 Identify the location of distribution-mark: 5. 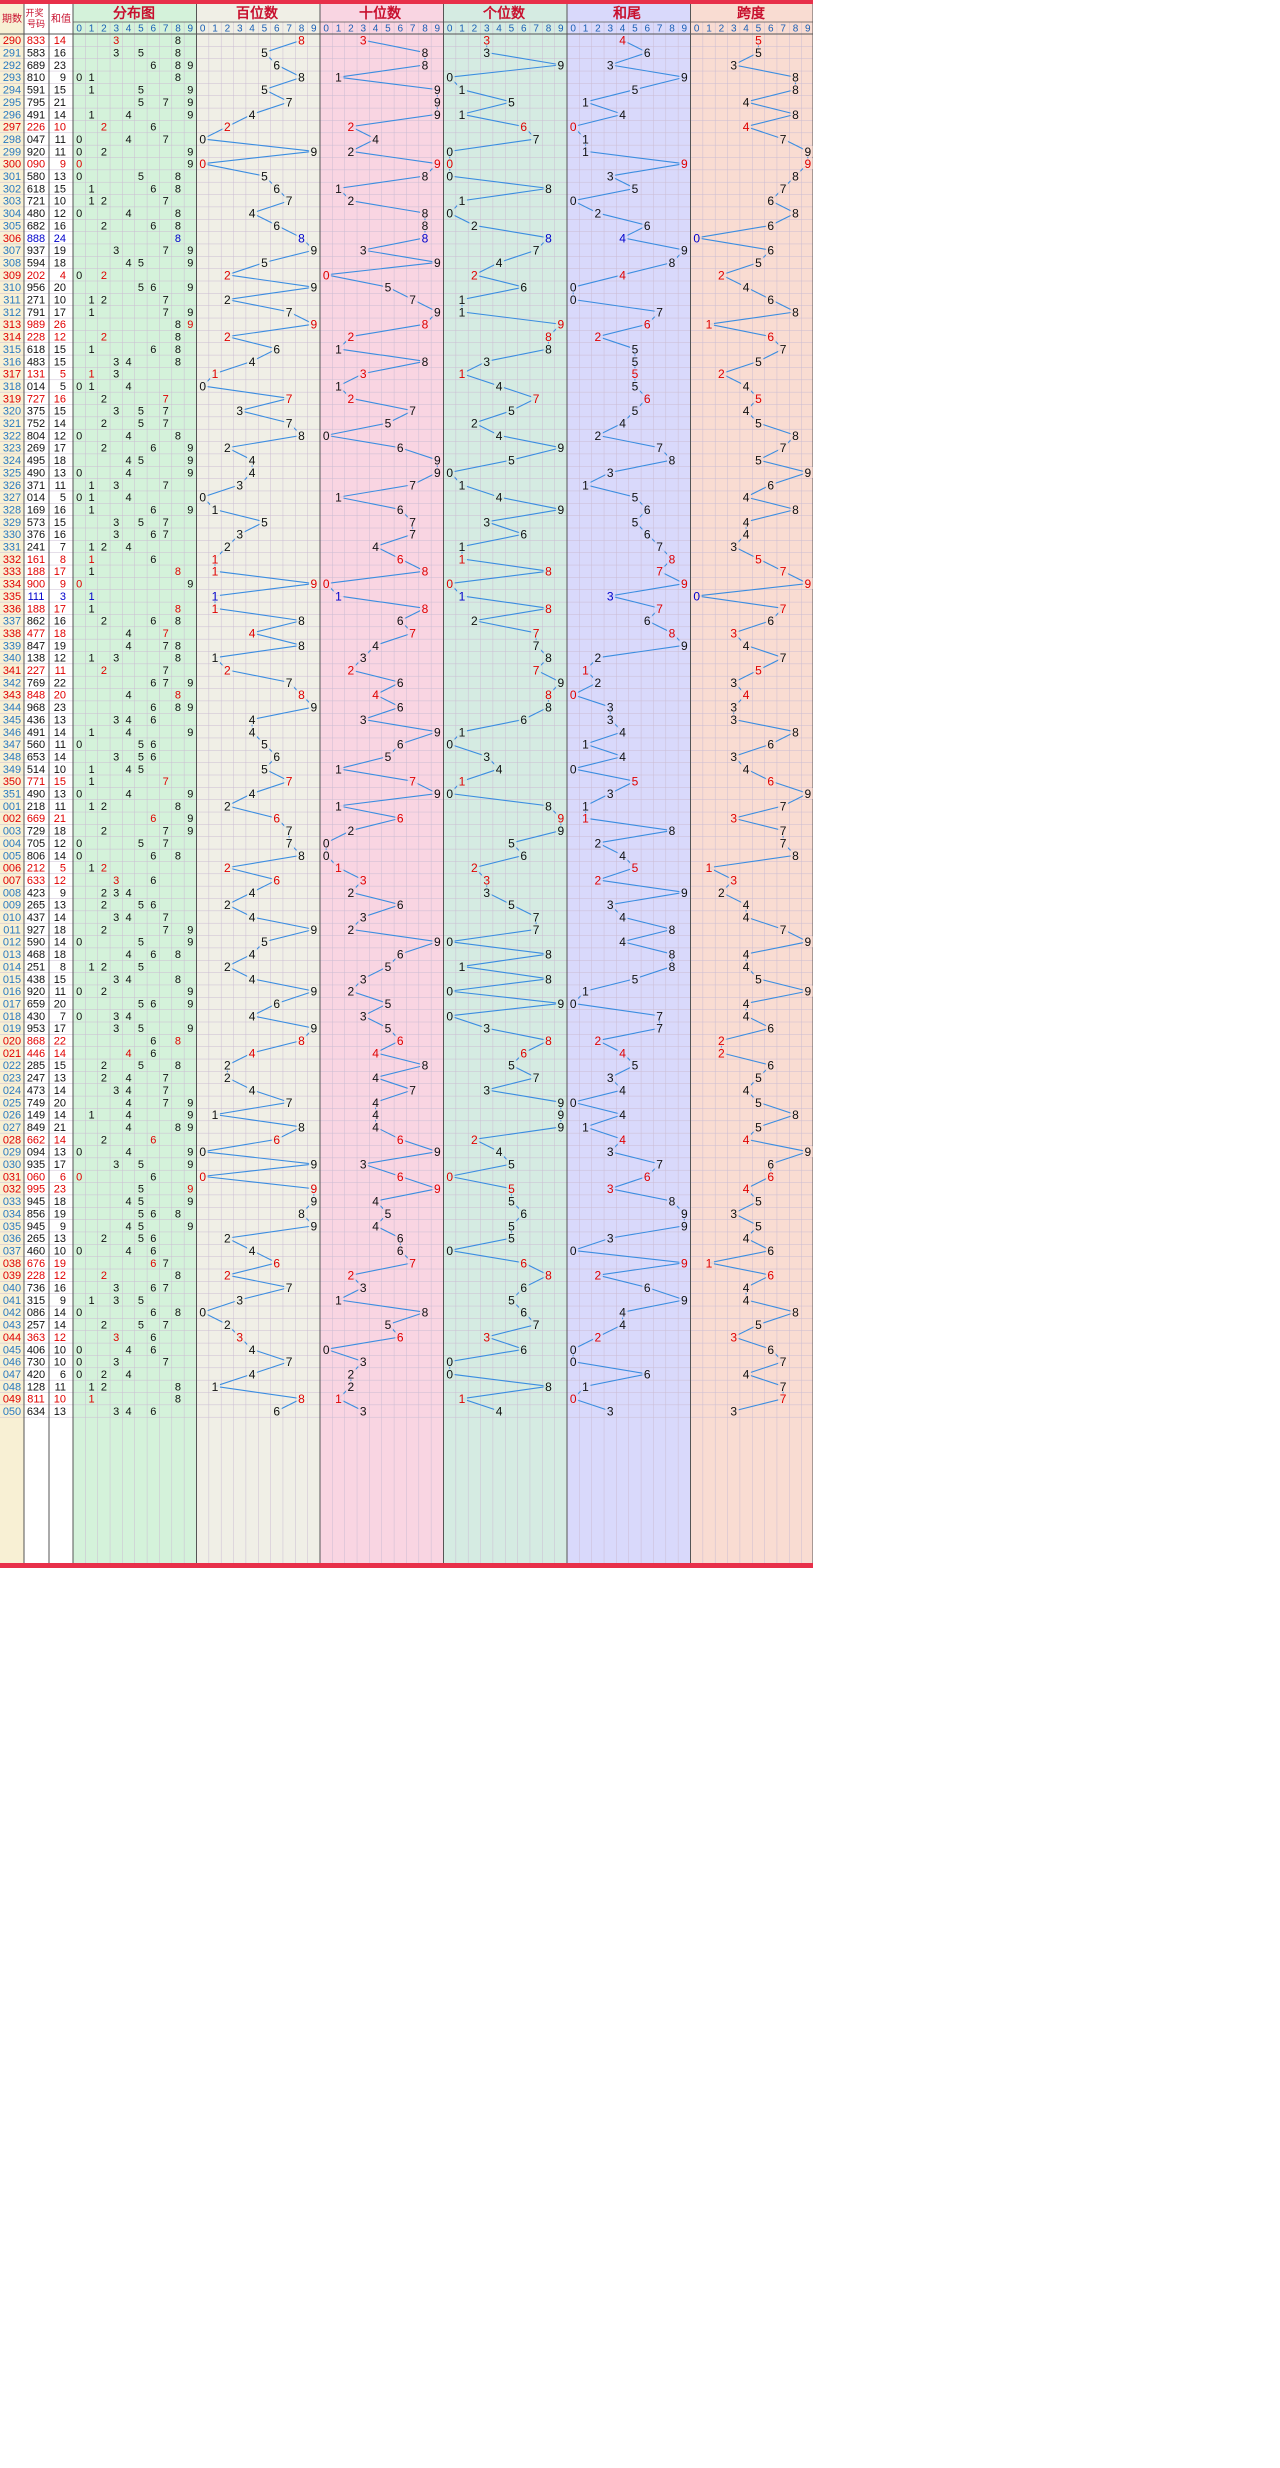
(141, 770).